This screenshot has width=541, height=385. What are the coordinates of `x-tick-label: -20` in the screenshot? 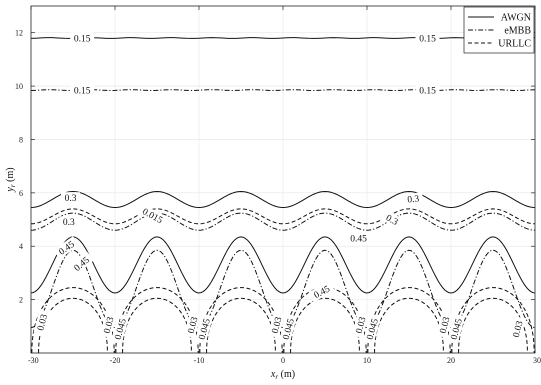 It's located at (115, 360).